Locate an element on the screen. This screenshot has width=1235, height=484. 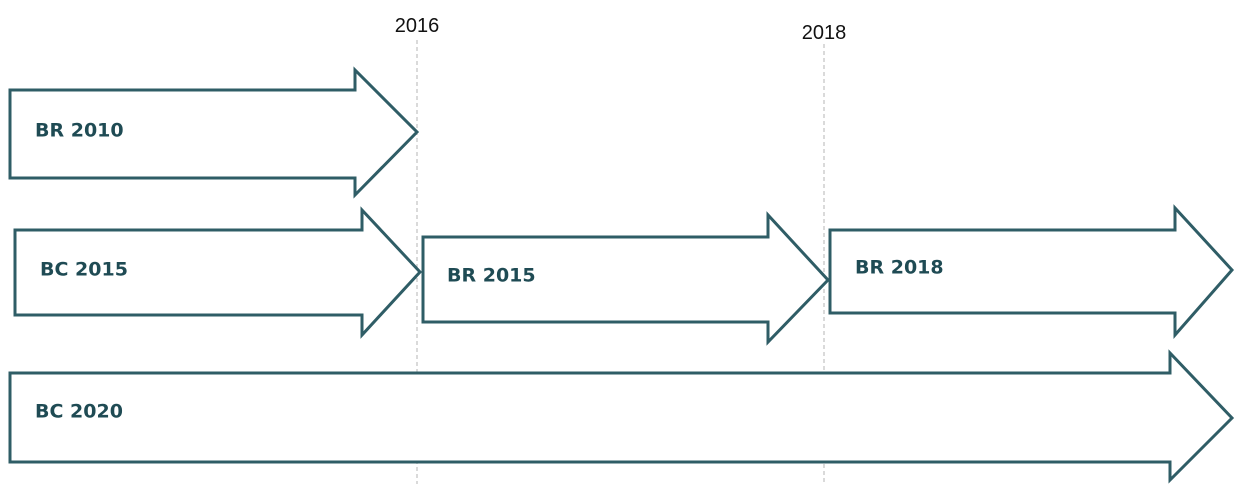
arrow-label: BR 2015 is located at coordinates (491, 276).